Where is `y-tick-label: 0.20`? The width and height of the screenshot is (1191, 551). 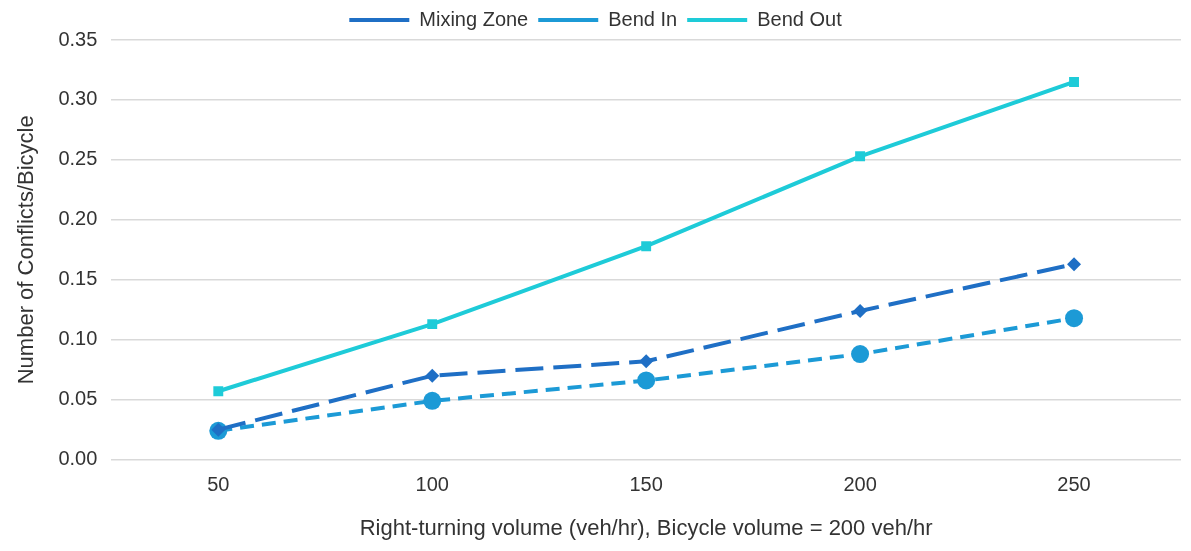
y-tick-label: 0.20 is located at coordinates (78, 218).